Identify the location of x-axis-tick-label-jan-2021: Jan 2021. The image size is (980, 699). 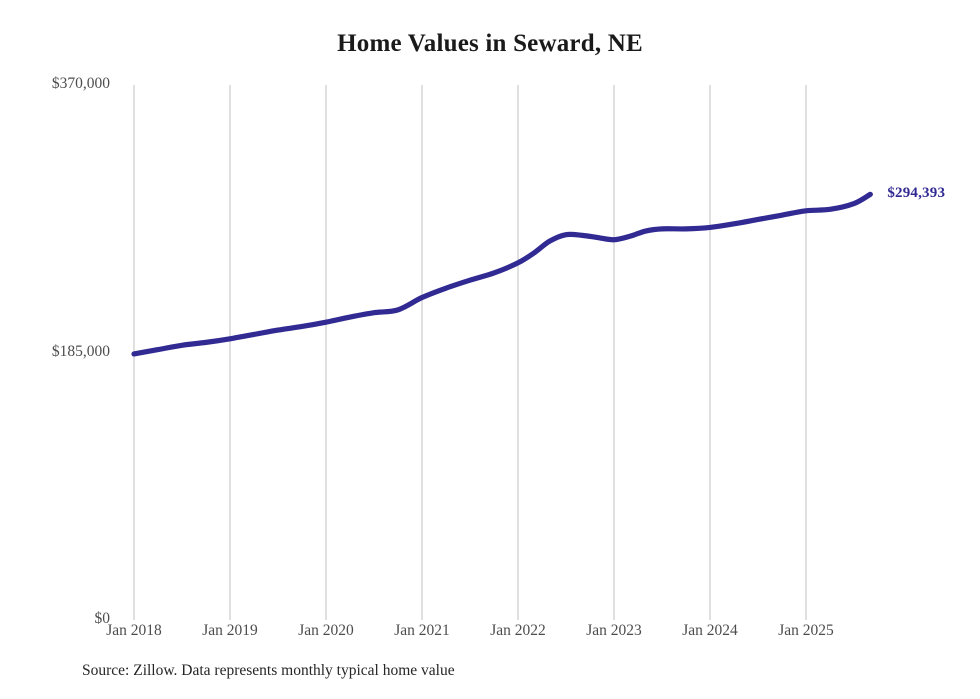
(422, 630).